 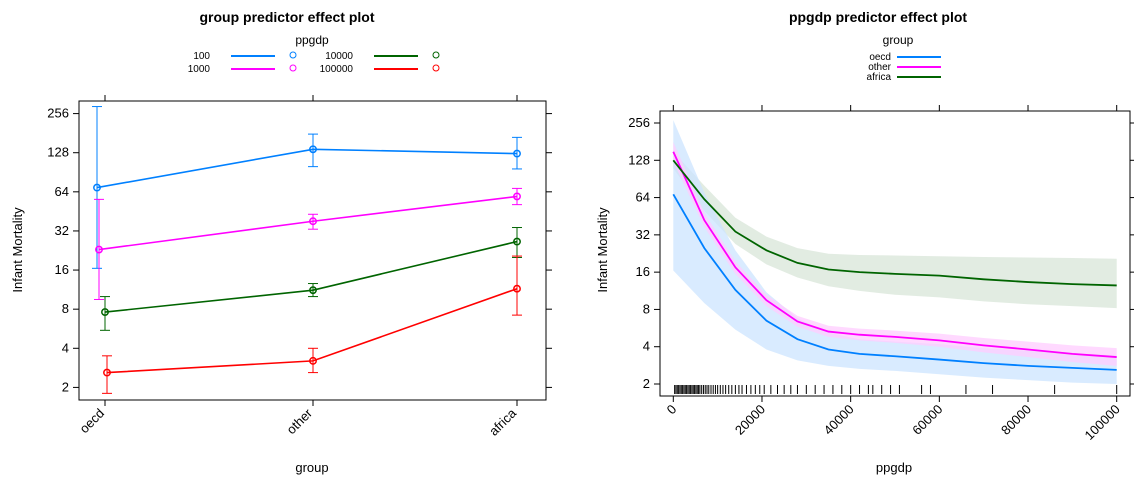 I want to click on left-x-tick-label: africa, so click(x=503, y=422).